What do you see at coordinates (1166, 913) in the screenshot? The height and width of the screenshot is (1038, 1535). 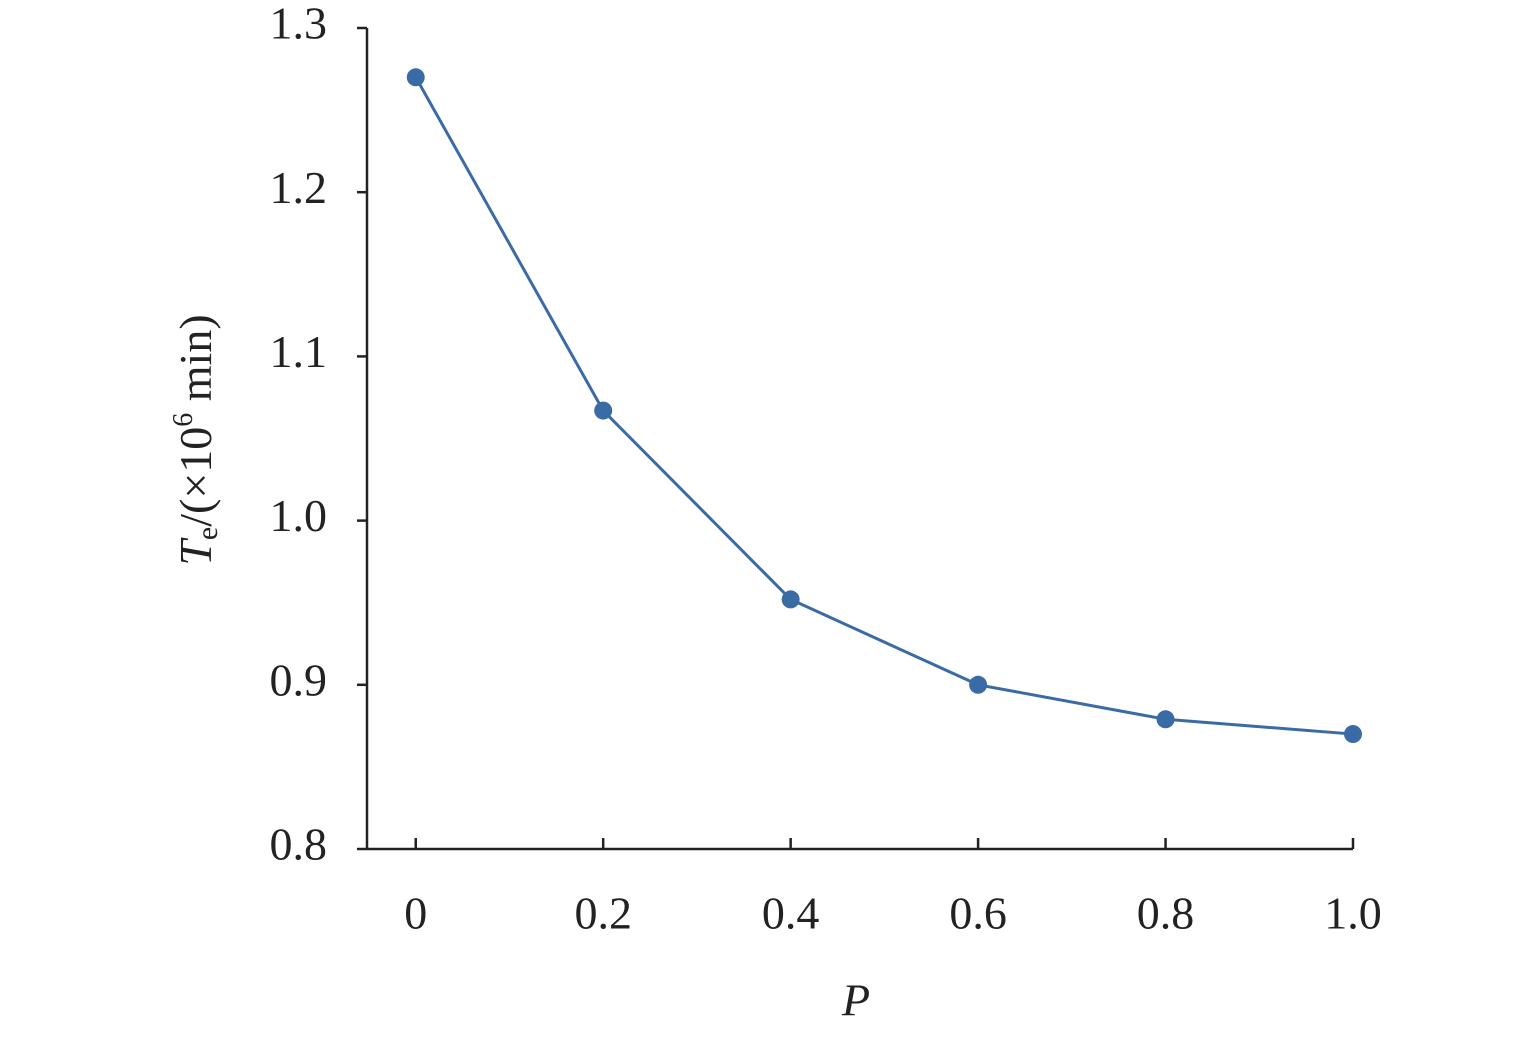 I see `x-tick-label: 0.8` at bounding box center [1166, 913].